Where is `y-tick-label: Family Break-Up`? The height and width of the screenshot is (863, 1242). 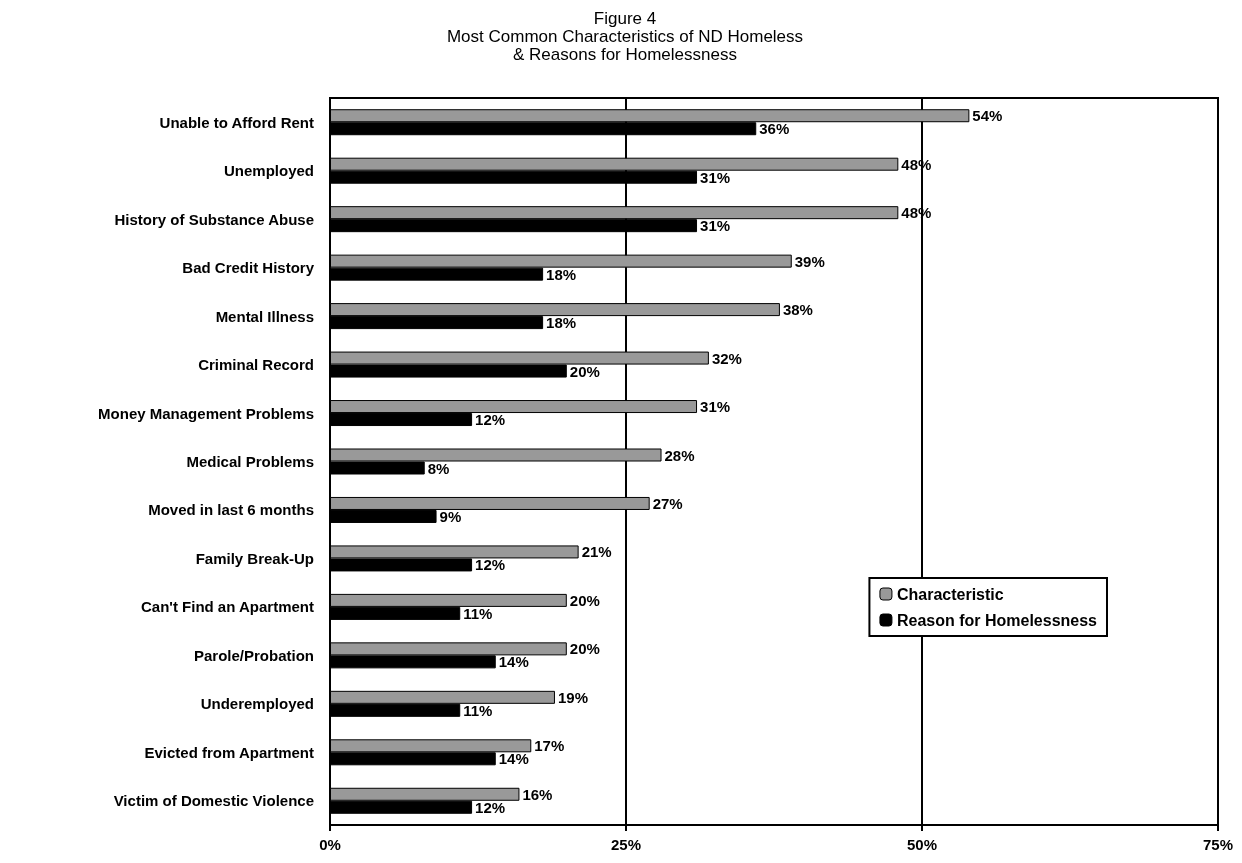 y-tick-label: Family Break-Up is located at coordinates (254, 558).